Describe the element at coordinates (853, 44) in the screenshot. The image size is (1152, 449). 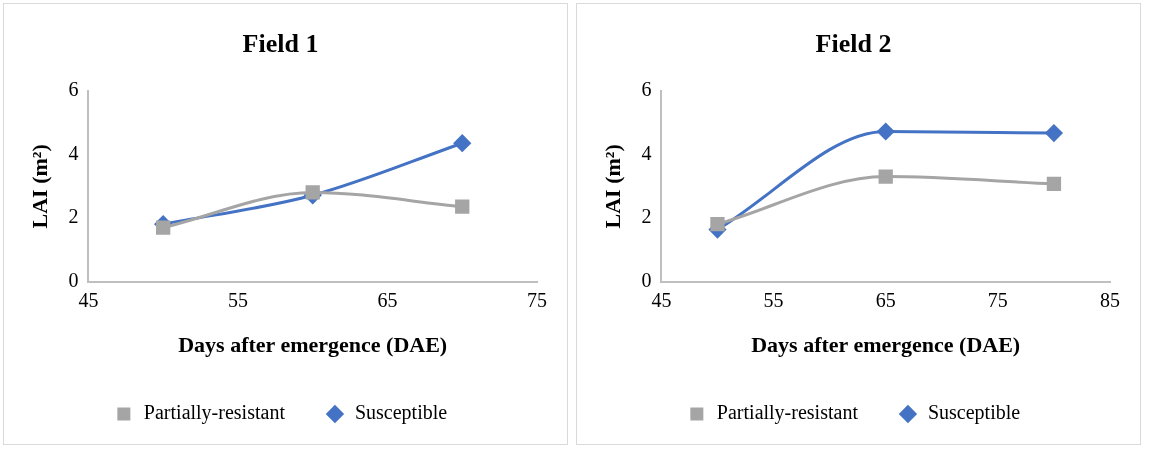
I see `chart-title: Field 2` at that location.